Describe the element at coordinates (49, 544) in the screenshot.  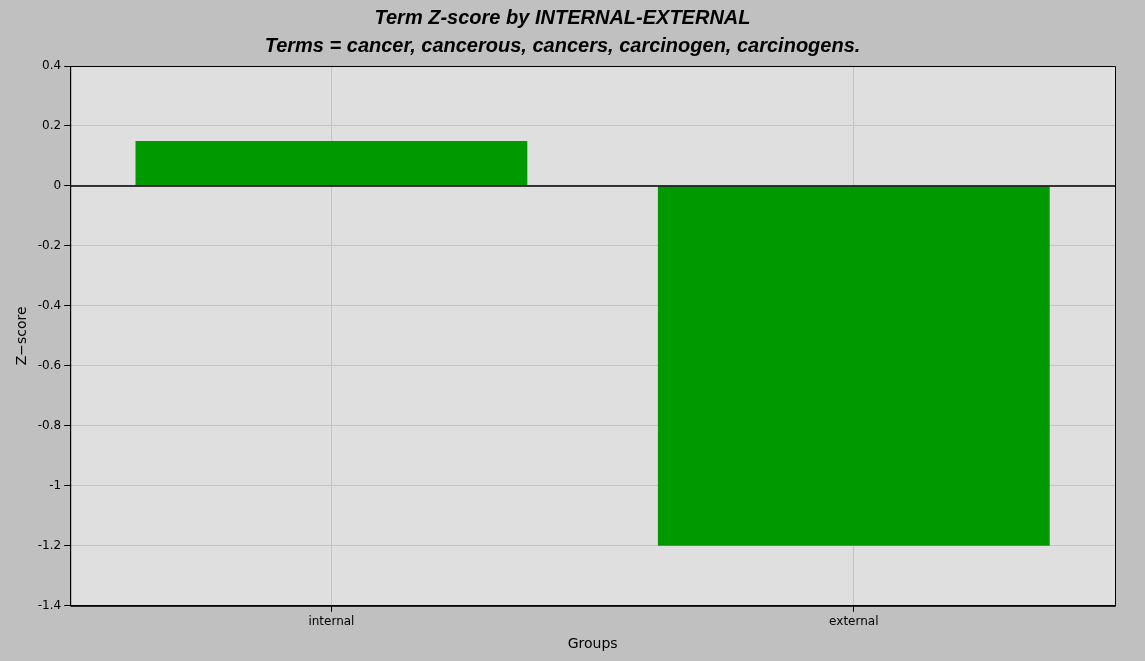
I see `y-tick-label: -1.2` at that location.